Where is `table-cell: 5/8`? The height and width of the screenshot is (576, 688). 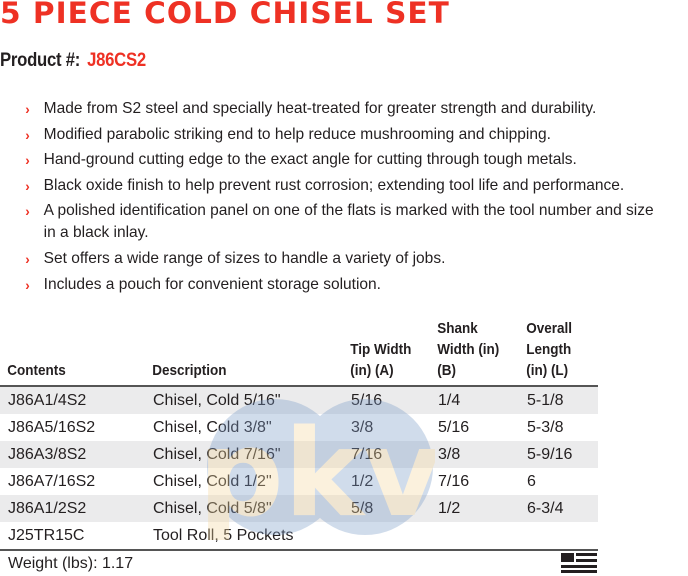 table-cell: 5/8 is located at coordinates (362, 508).